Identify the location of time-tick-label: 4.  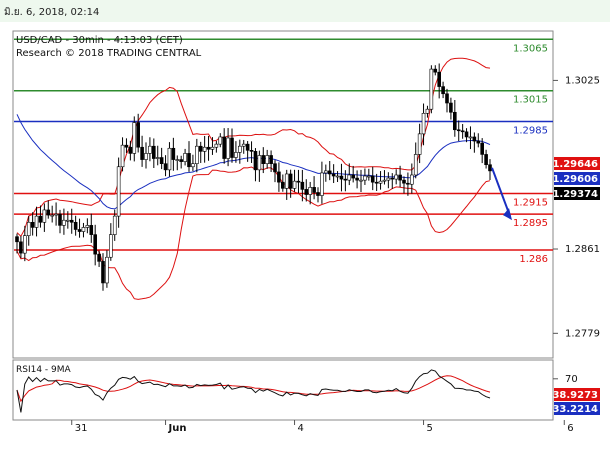
(301, 428).